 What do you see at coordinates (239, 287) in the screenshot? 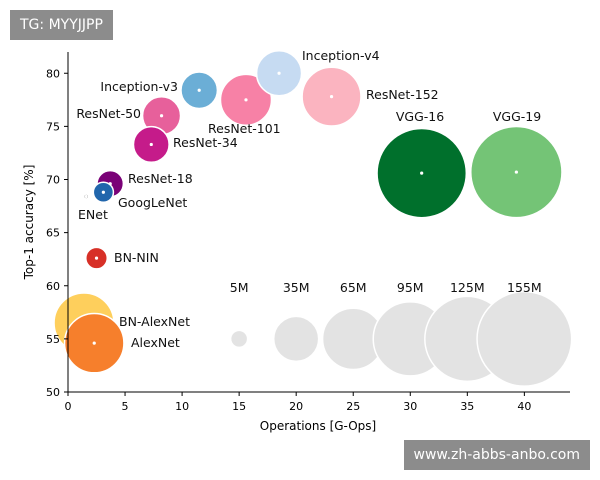
I see `size-legend-label-5m: 5M` at bounding box center [239, 287].